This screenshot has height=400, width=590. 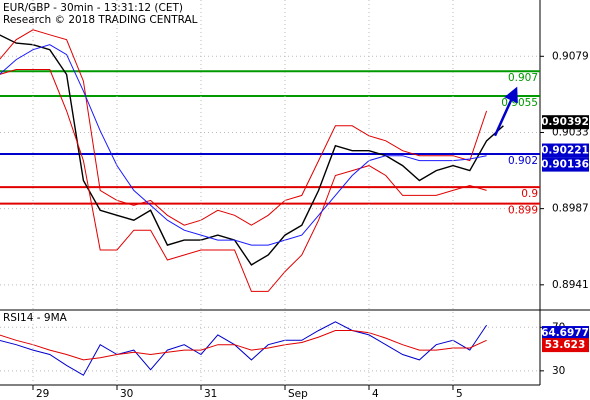 I want to click on price-marker-label: 64.6977, so click(x=565, y=333).